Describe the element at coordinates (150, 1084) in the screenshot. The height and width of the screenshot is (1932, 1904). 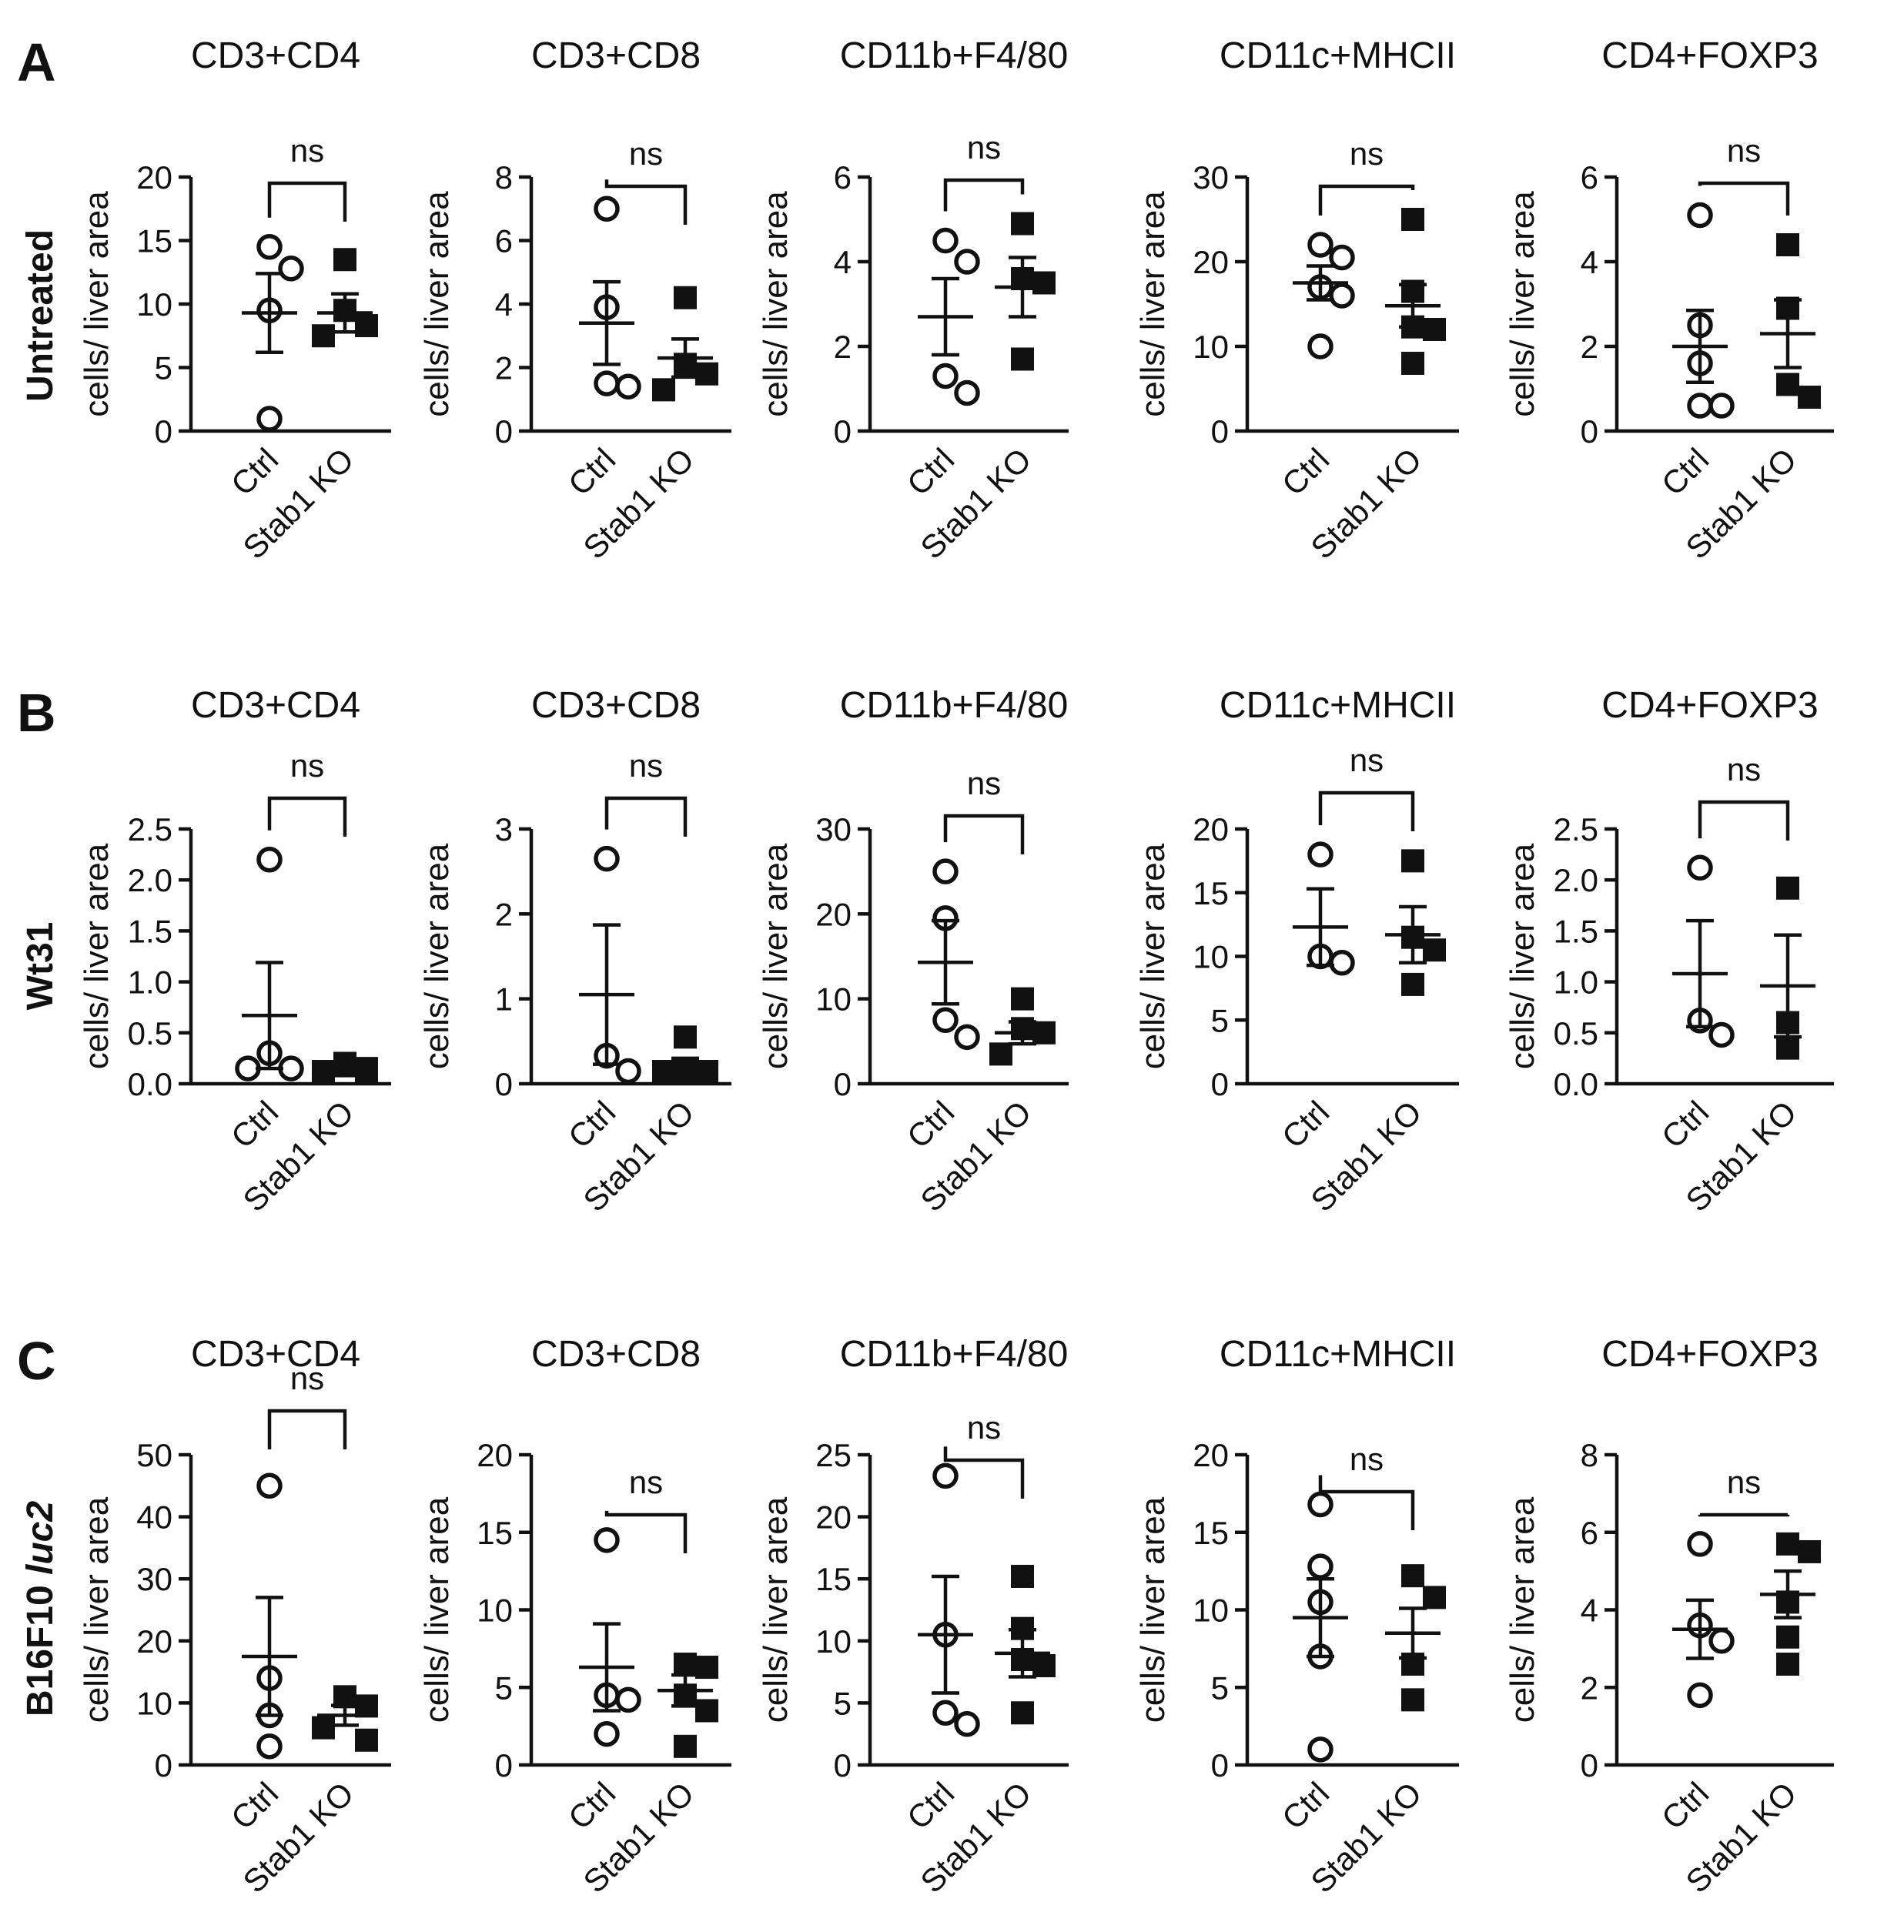
I see `y-tick-label: 0.0` at that location.